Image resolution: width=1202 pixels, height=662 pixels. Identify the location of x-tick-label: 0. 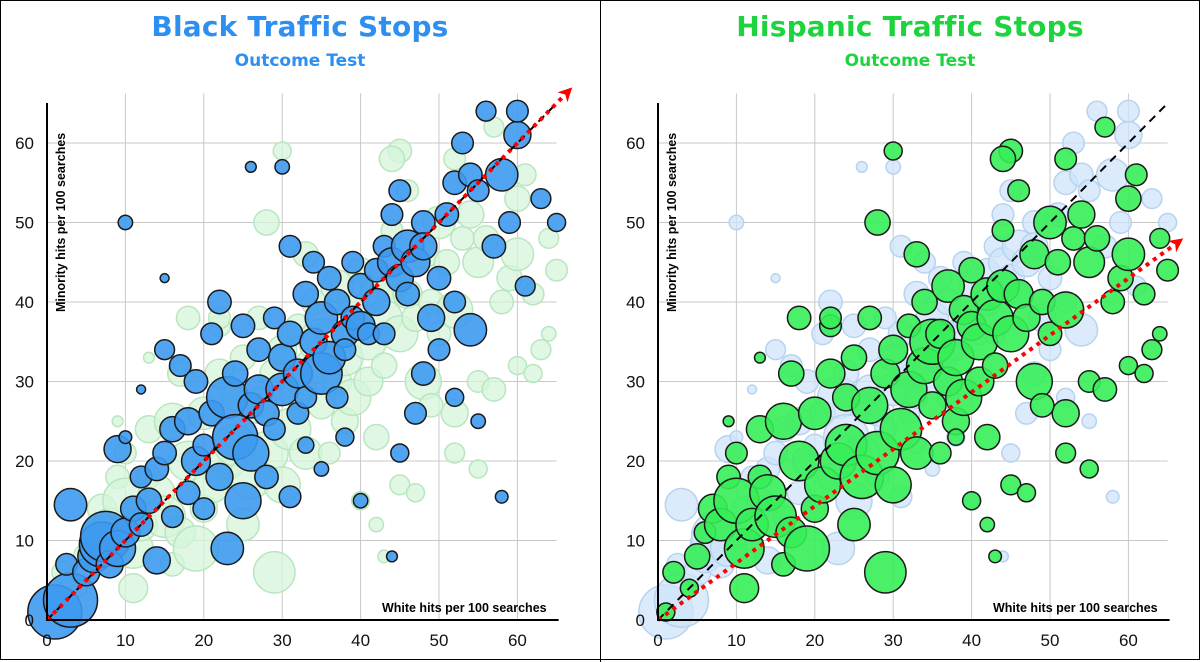
(657, 640).